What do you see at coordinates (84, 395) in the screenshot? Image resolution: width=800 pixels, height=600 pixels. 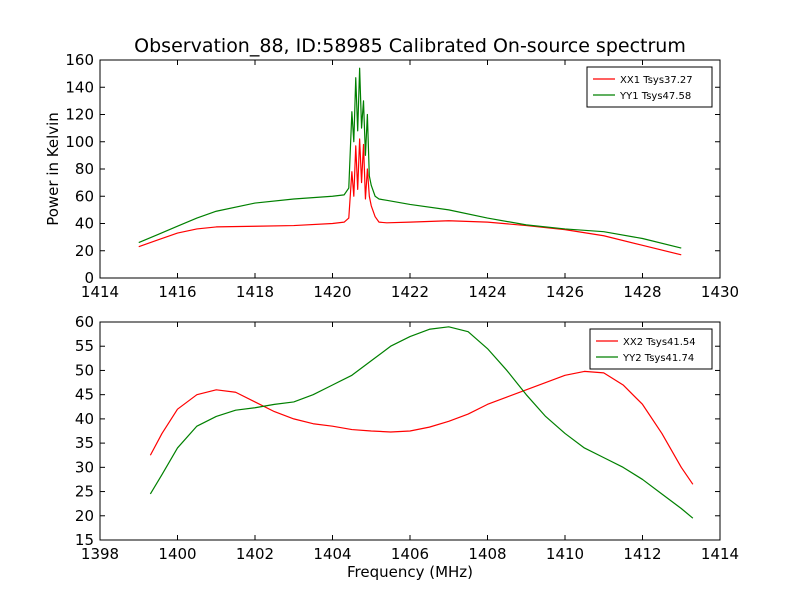 I see `y-tick-label: 45` at bounding box center [84, 395].